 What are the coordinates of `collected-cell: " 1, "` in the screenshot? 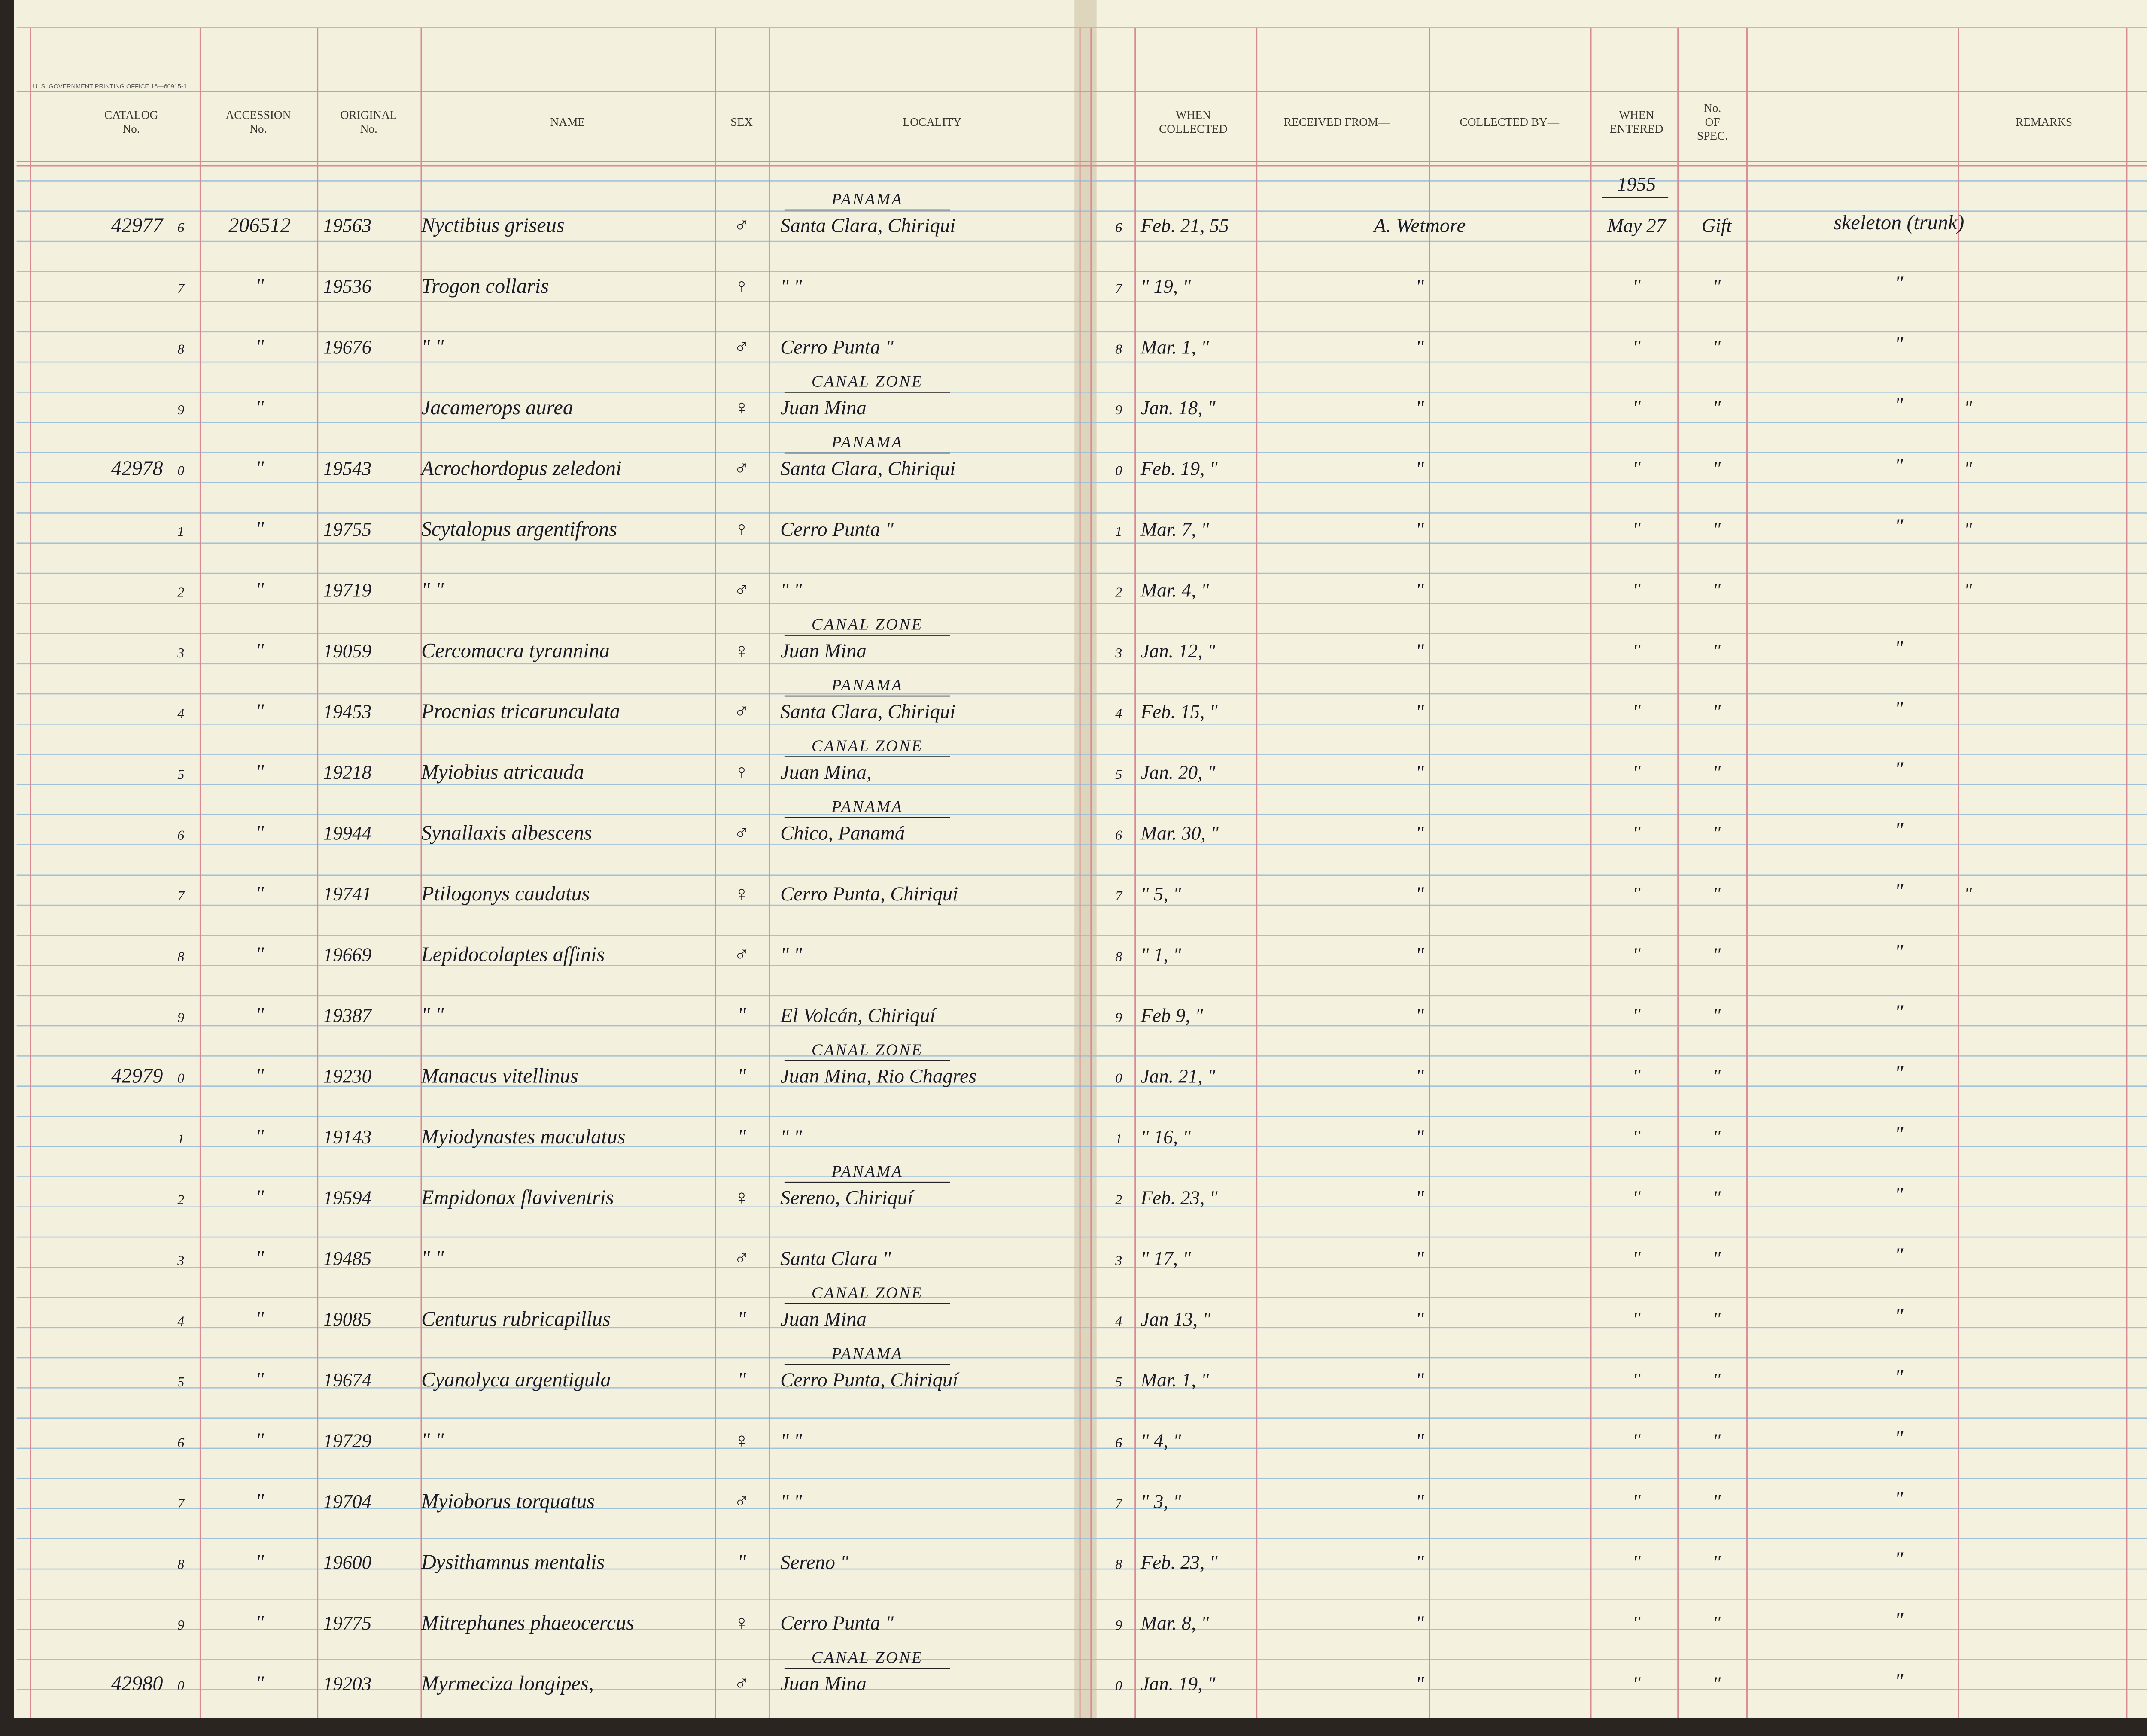 It's located at (1161, 955).